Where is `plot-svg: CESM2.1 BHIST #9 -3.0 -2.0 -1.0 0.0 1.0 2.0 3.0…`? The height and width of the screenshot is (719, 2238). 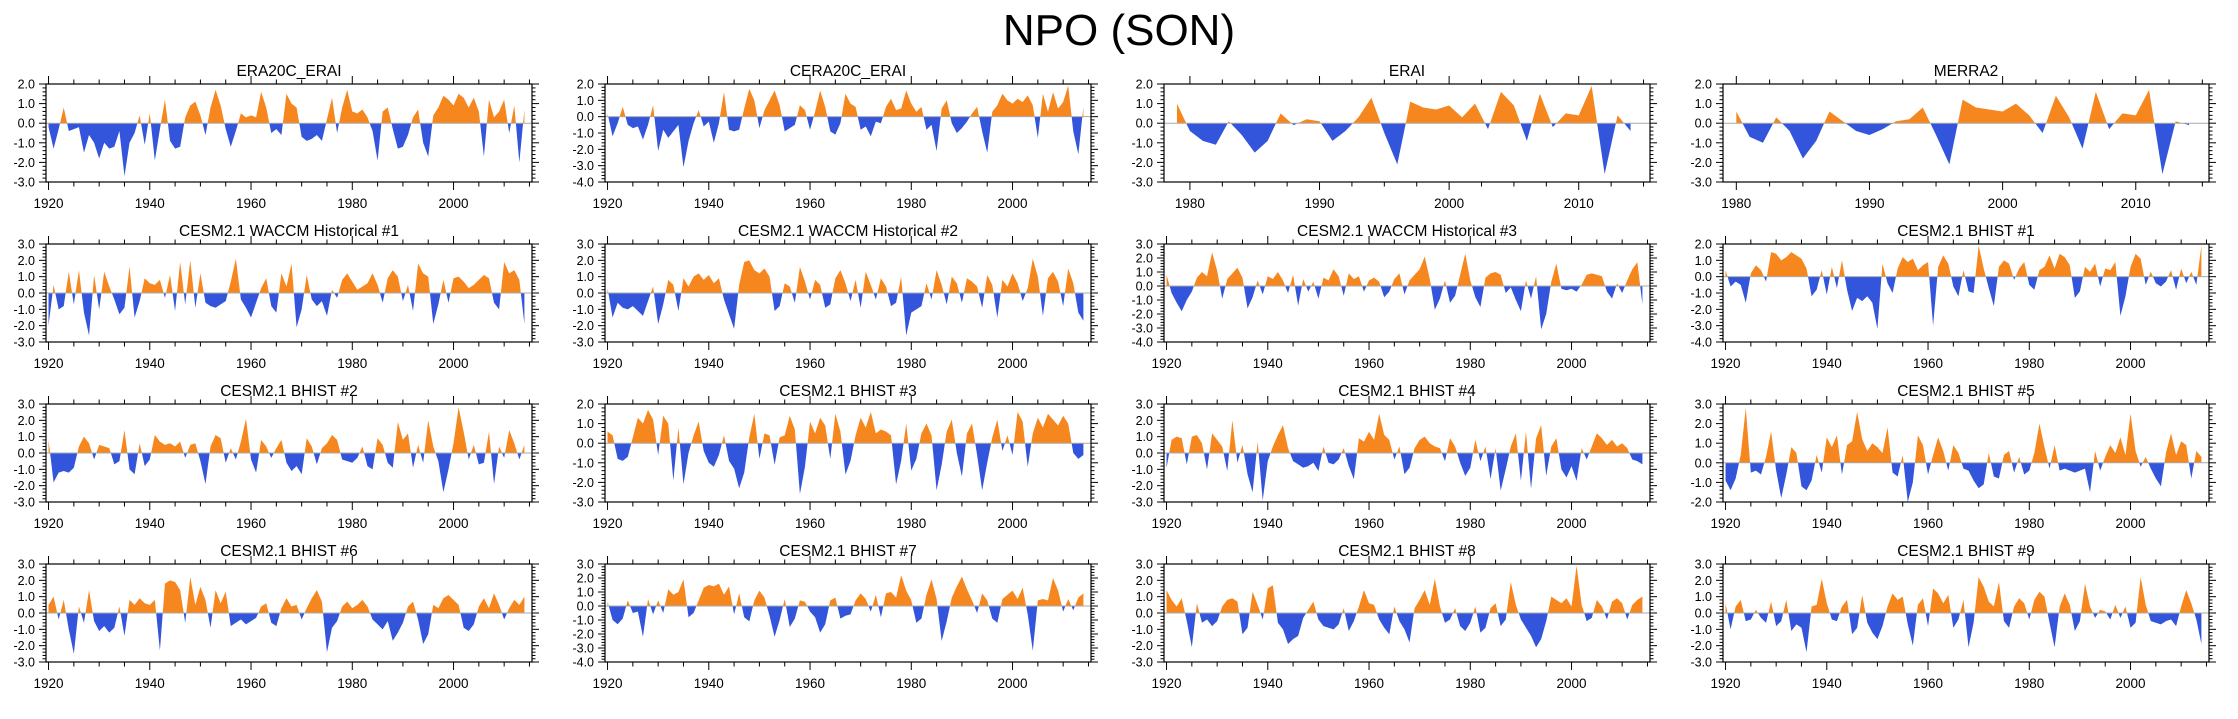
plot-svg: CESM2.1 BHIST #9 -3.0 -2.0 -1.0 0.0 1.0 2.0 3.0… is located at coordinates (1953, 617).